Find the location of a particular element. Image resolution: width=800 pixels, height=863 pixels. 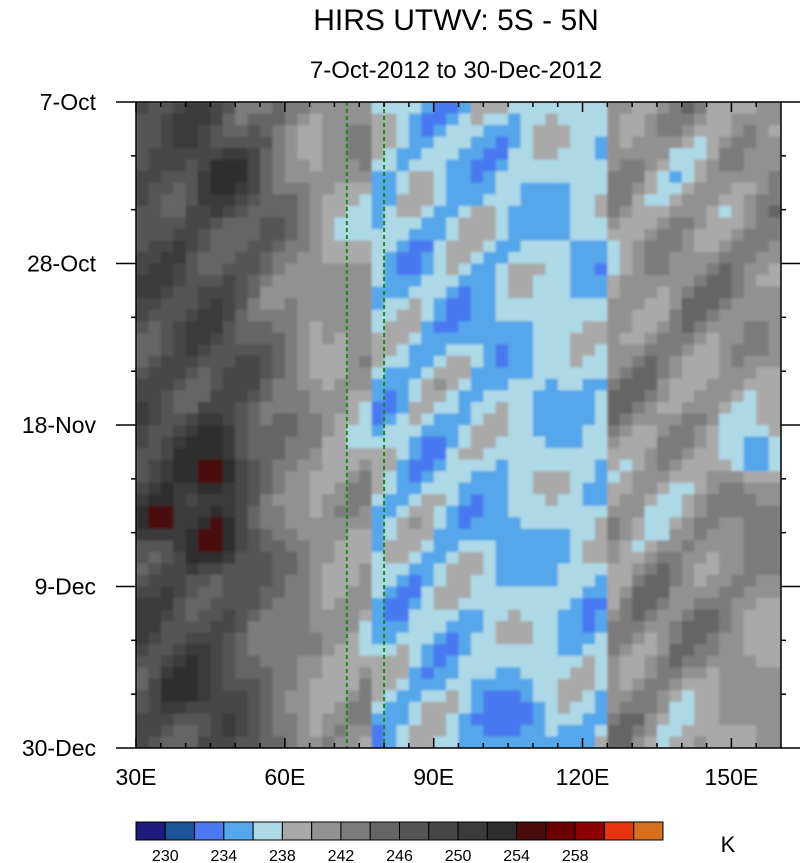

x-tick-label: 120E is located at coordinates (583, 777).